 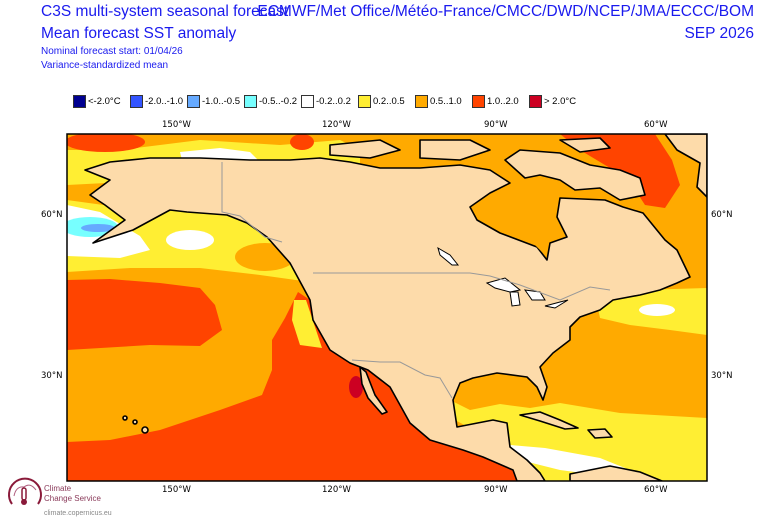 What do you see at coordinates (578, 440) in the screenshot?
I see `anomaly-yellow-caribbean` at bounding box center [578, 440].